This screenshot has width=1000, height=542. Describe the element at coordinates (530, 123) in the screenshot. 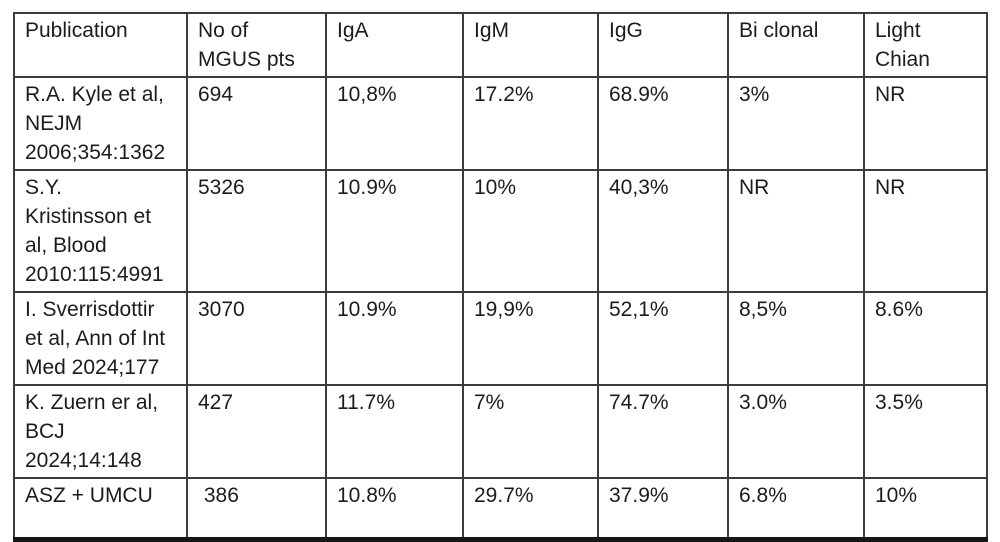

I see `cell-igm: 17.2%` at that location.